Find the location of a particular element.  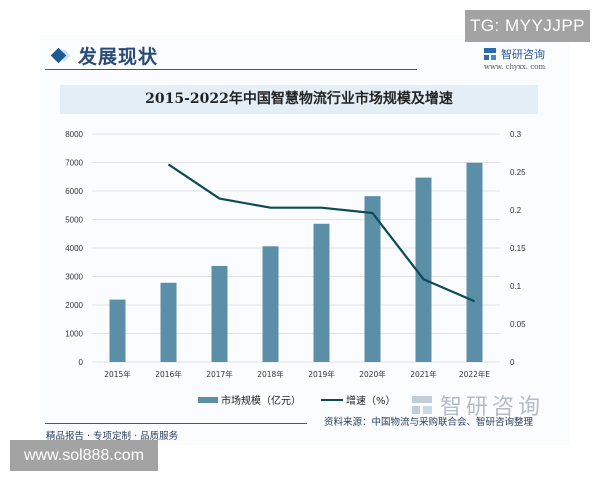

left-tick-label: 8000 is located at coordinates (74, 134).